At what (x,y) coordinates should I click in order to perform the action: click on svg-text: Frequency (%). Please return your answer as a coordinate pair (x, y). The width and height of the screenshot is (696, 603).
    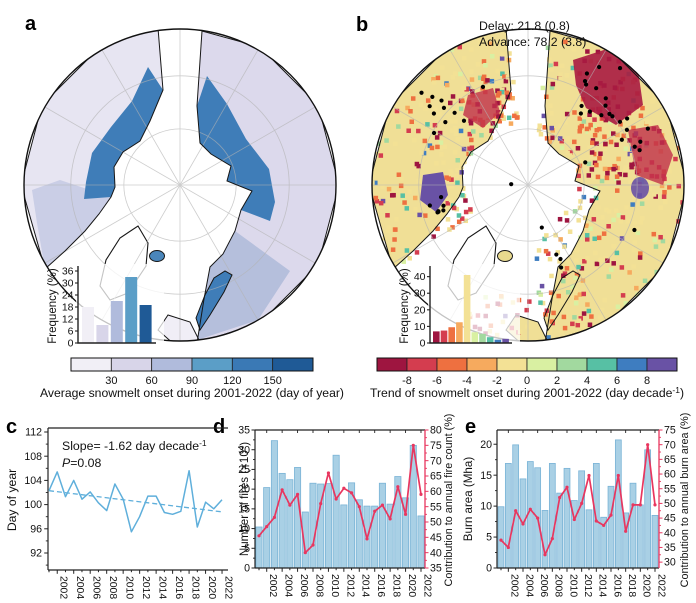
    Looking at the image, I should click on (405, 306).